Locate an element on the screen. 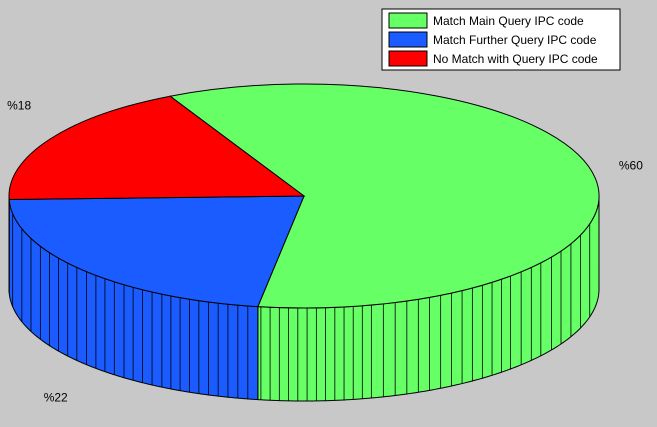 Image resolution: width=657 pixels, height=427 pixels. legend-swatch-match-main is located at coordinates (408, 20).